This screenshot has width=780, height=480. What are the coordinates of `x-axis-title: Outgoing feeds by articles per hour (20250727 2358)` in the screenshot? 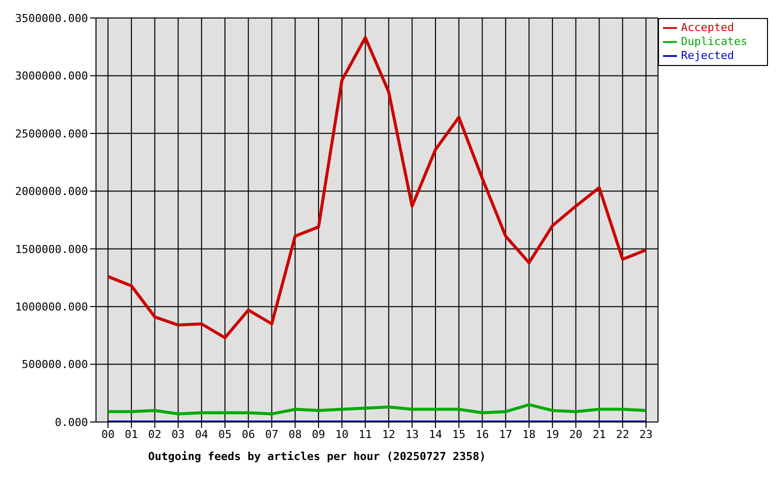 It's located at (317, 456).